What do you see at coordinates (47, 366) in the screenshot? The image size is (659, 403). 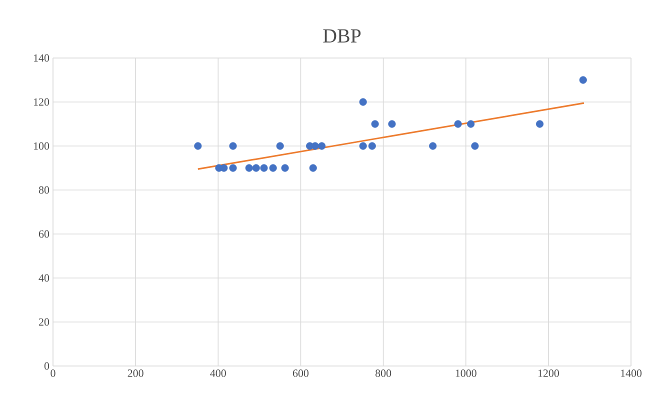 I see `y-tick-label: 0` at bounding box center [47, 366].